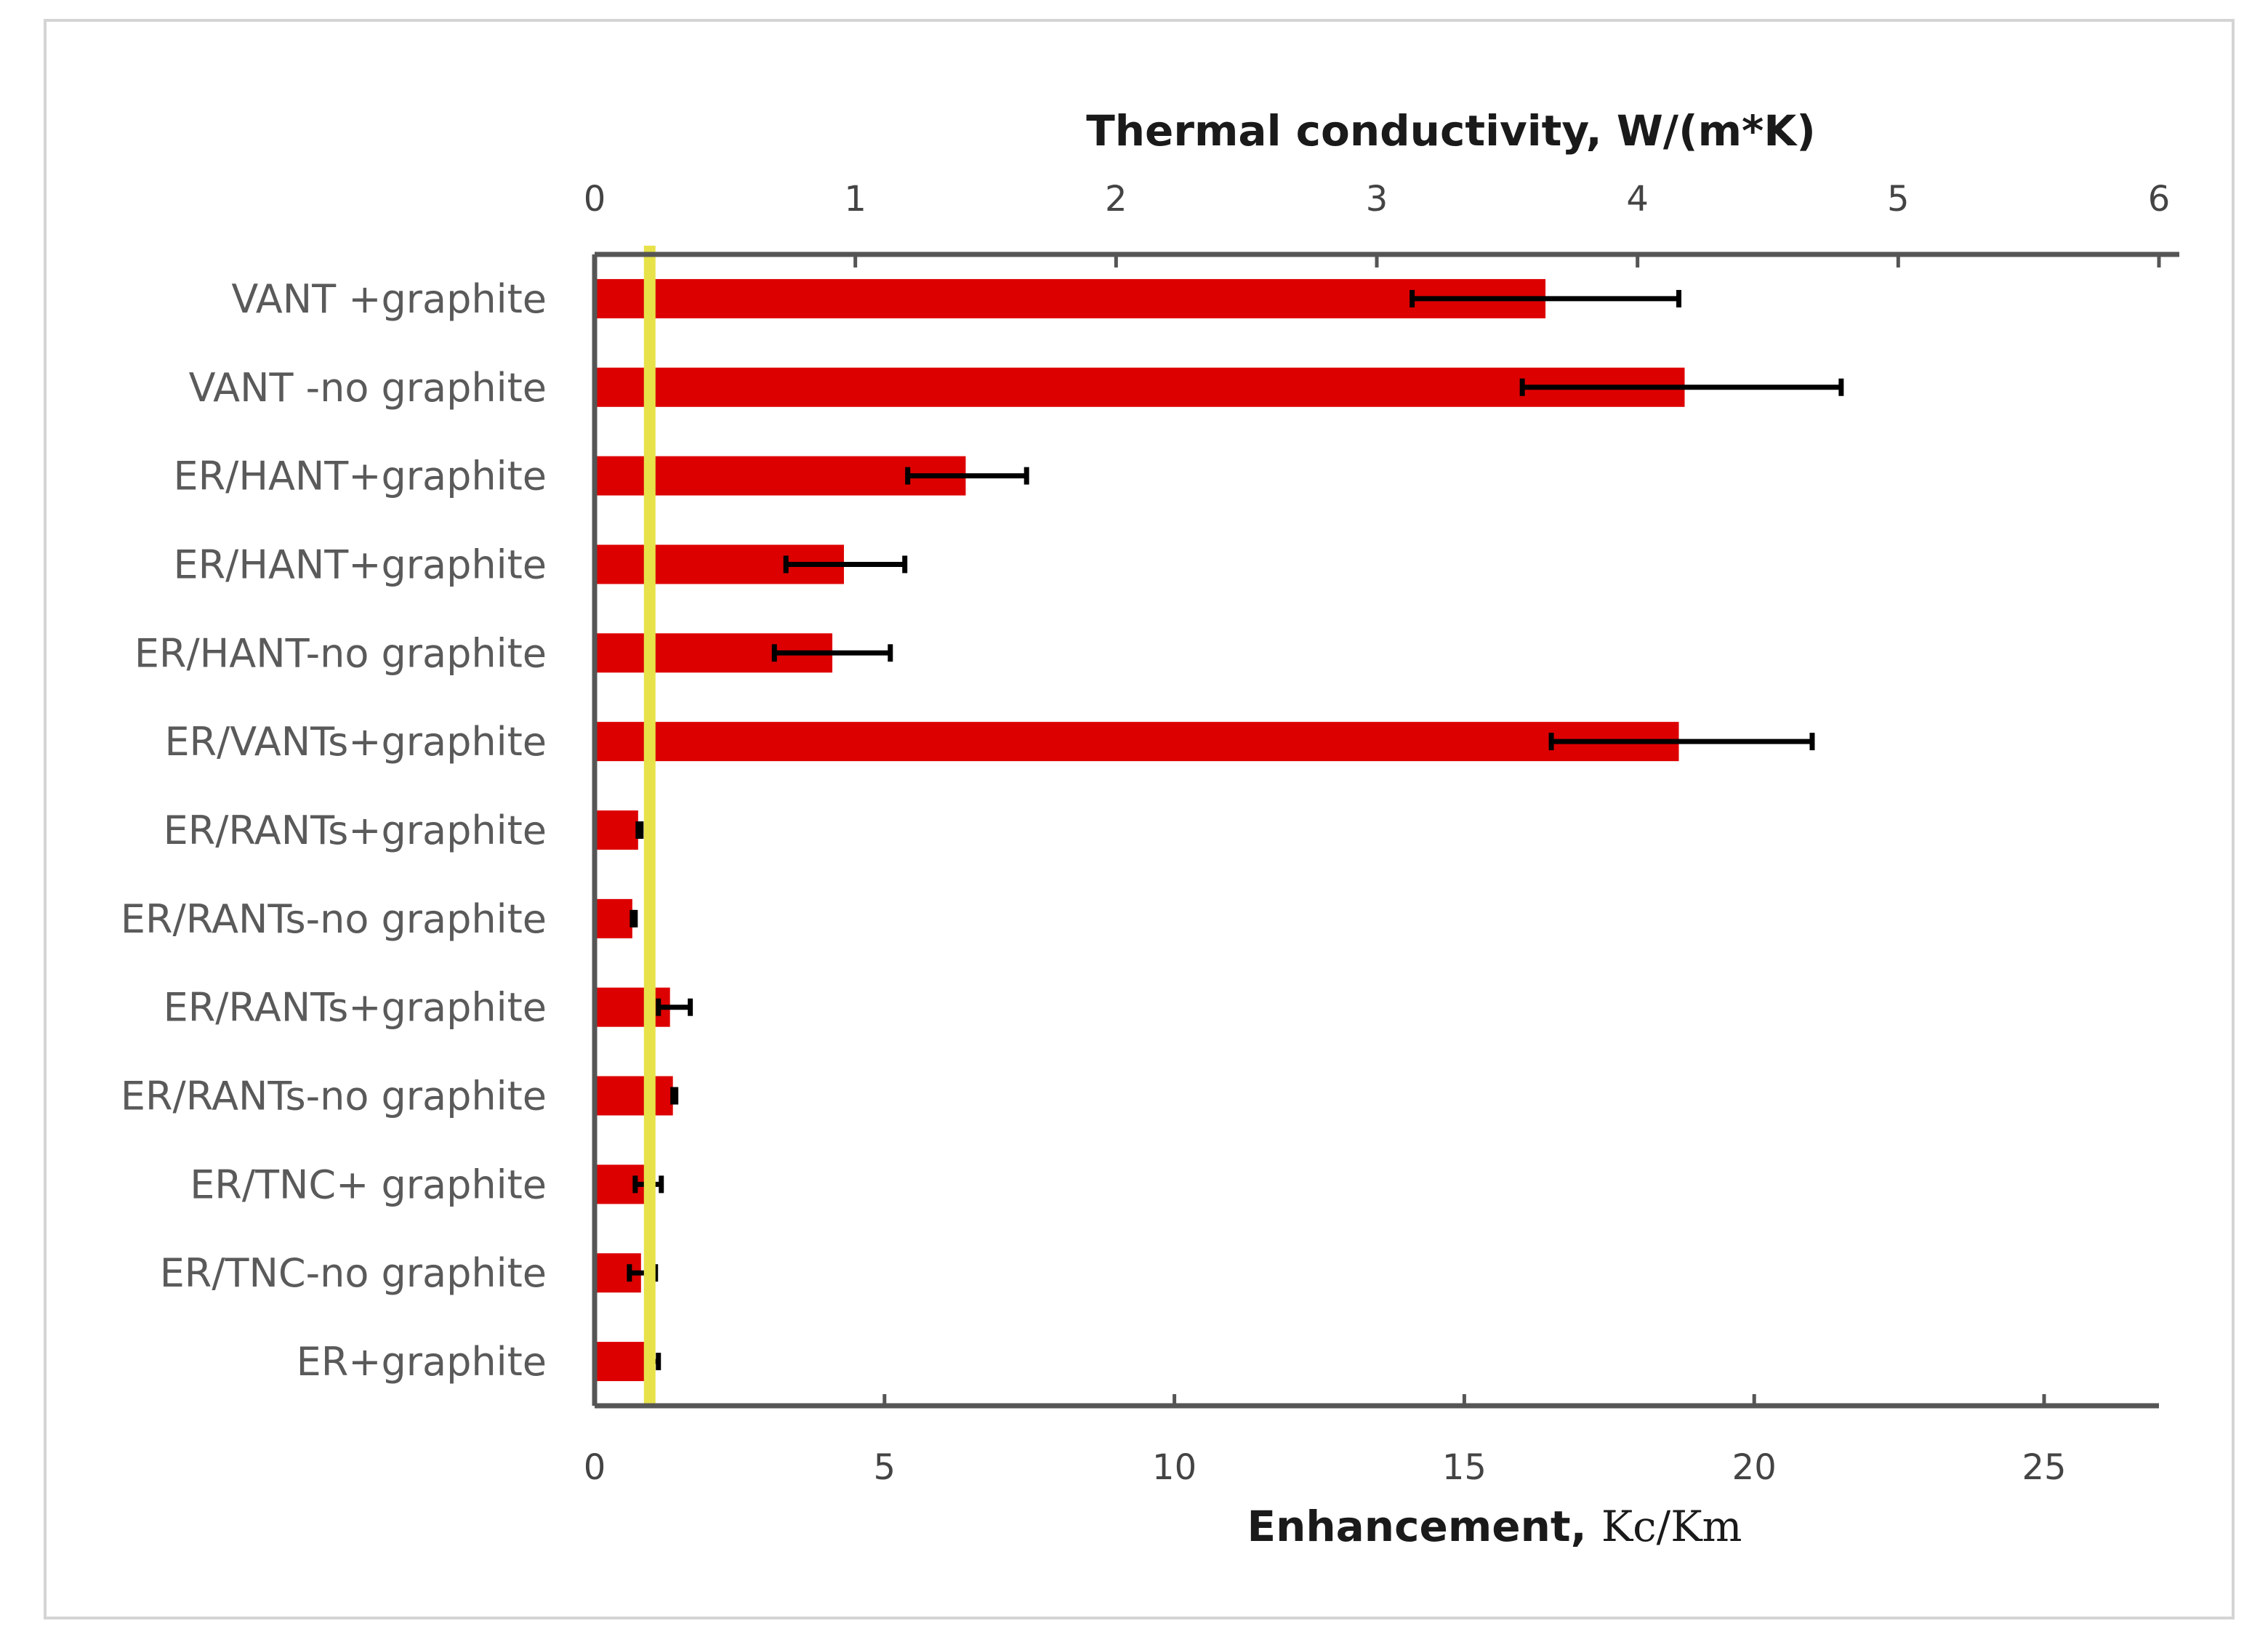  Describe the element at coordinates (1898, 199) in the screenshot. I see `top-tick-label: 5` at that location.